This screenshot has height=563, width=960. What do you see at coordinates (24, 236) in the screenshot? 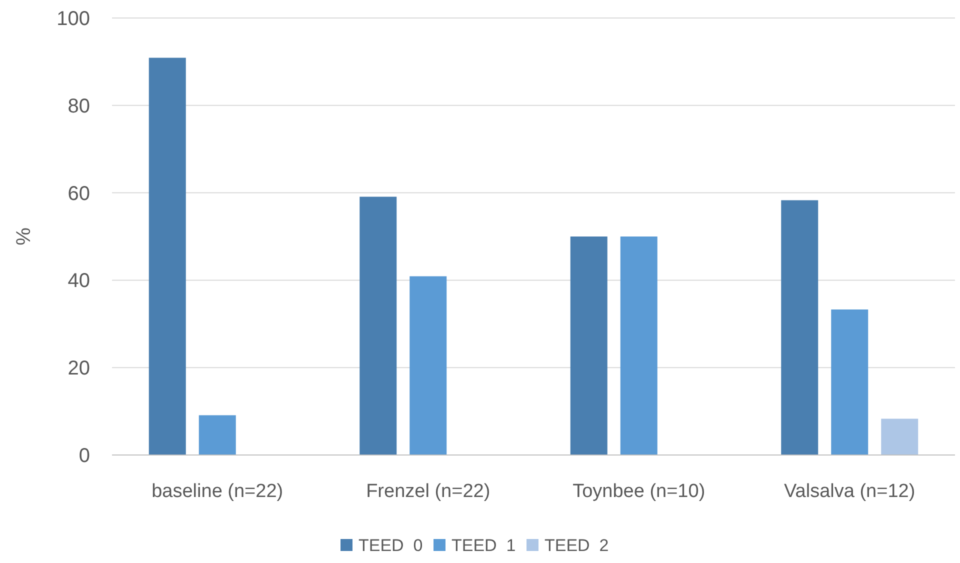
I see `y-axis-title: %` at bounding box center [24, 236].